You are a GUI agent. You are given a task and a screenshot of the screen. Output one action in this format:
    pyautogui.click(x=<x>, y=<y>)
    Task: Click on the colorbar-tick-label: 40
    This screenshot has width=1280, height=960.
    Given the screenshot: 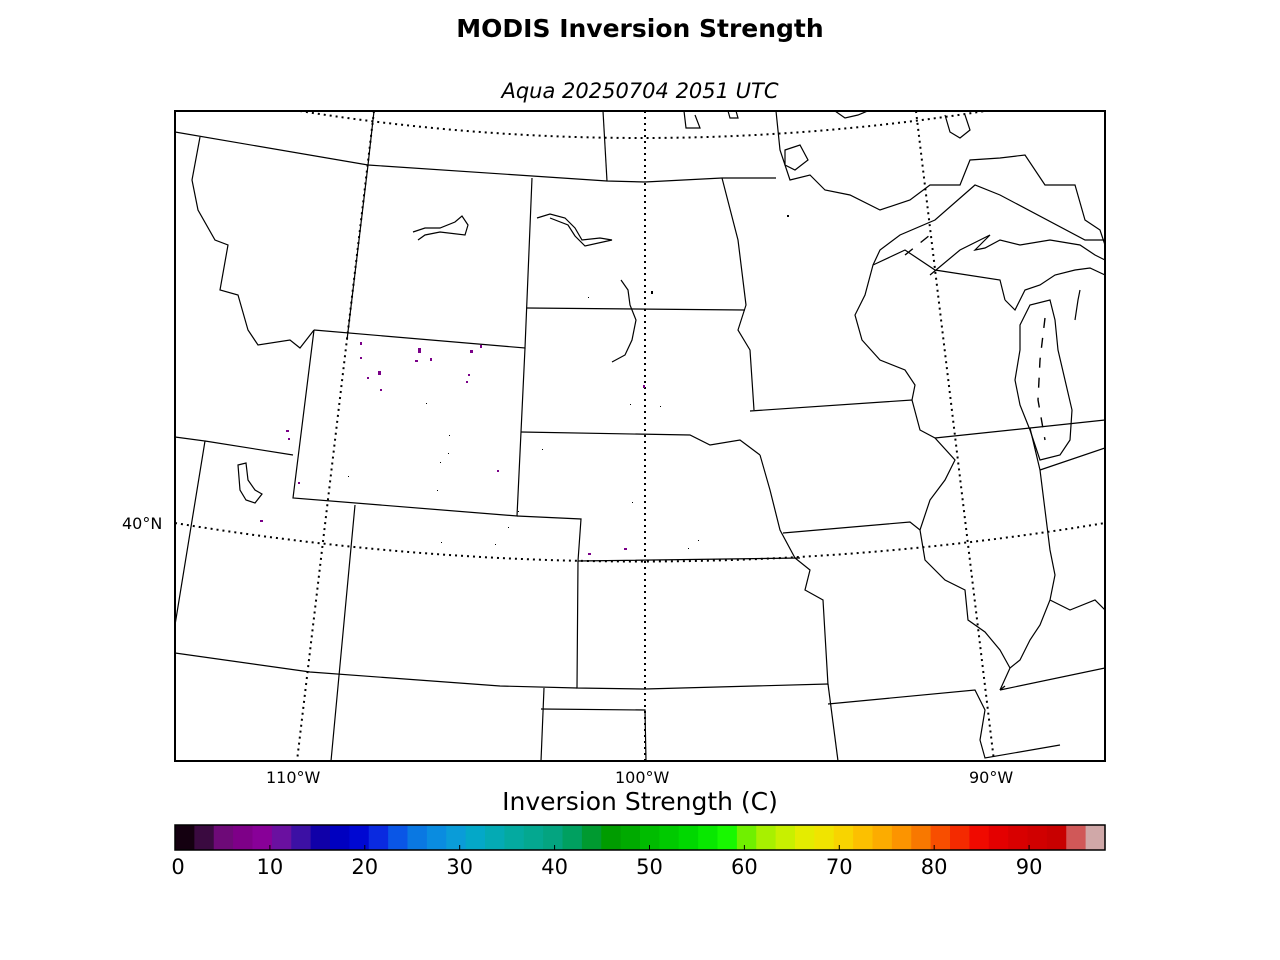 What is the action you would take?
    pyautogui.click(x=554, y=867)
    